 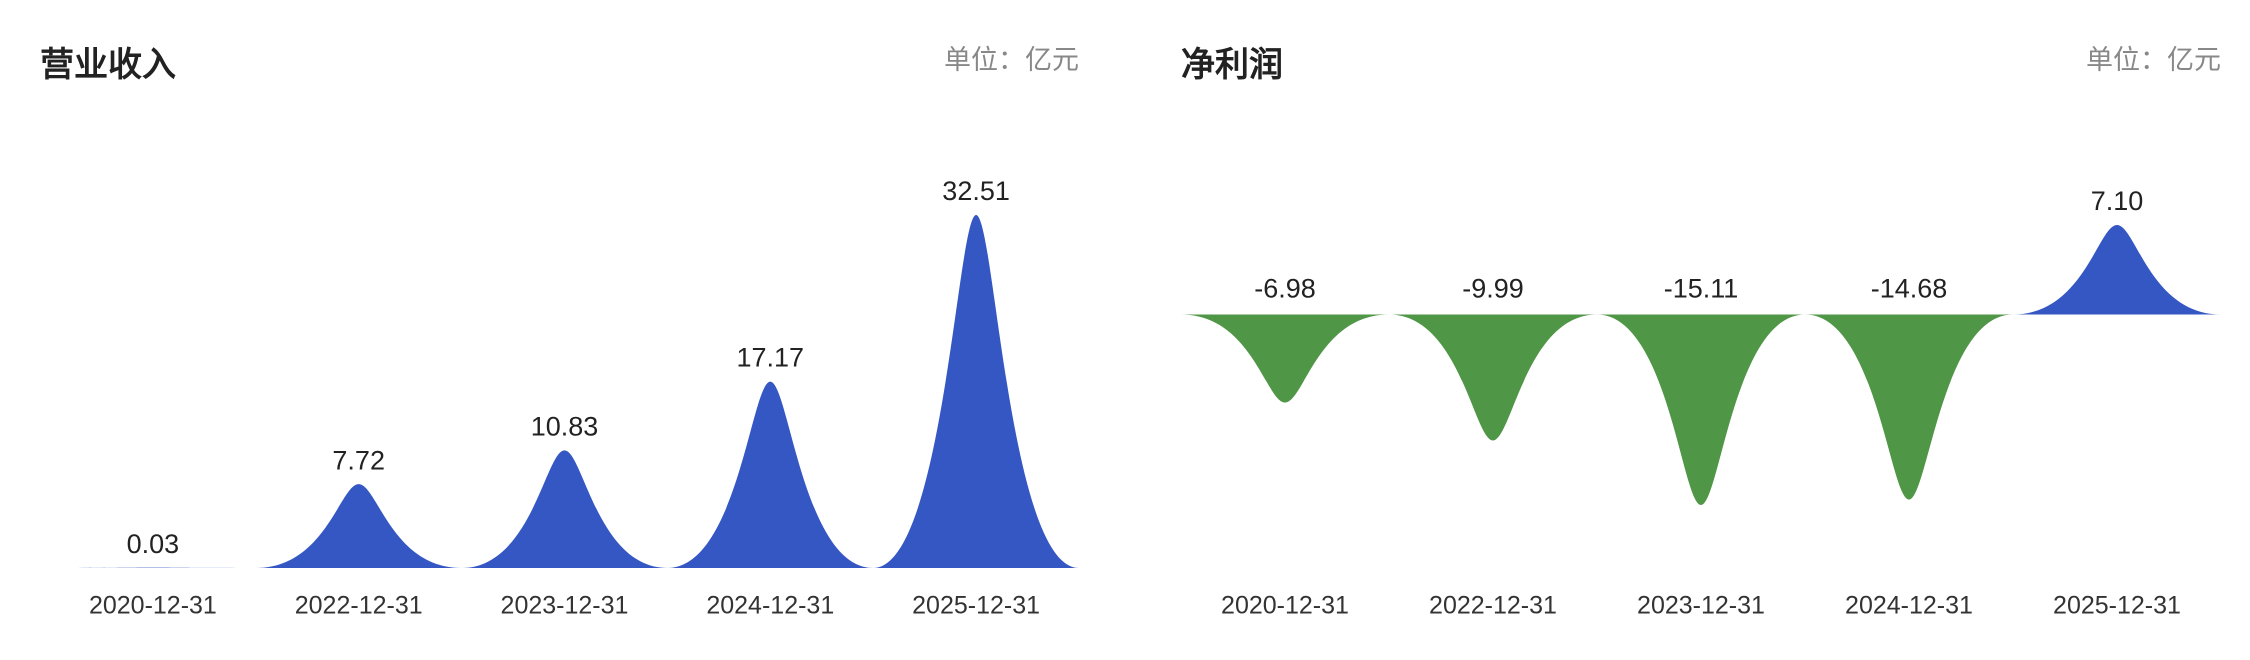 I want to click on value-label: 0.03, so click(x=153, y=544).